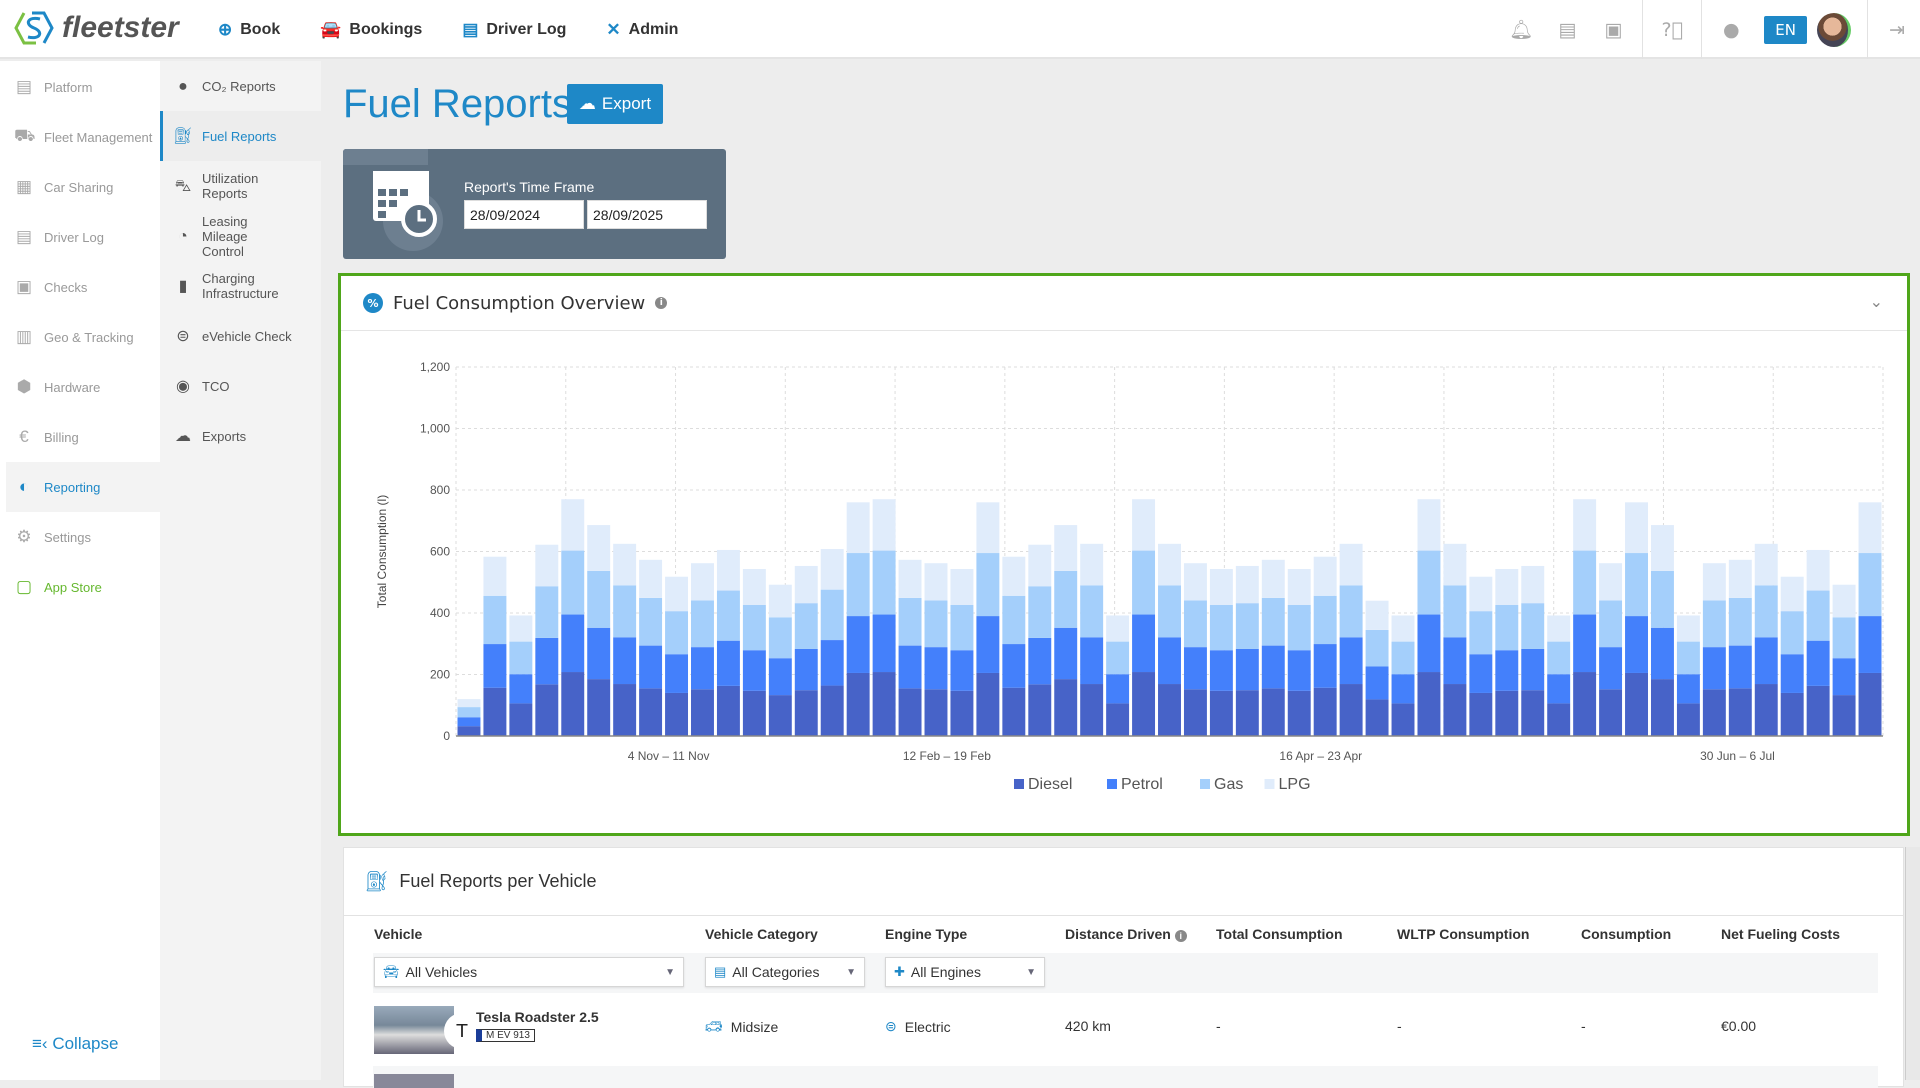  What do you see at coordinates (1731, 29) in the screenshot?
I see `globe-icon: ●` at bounding box center [1731, 29].